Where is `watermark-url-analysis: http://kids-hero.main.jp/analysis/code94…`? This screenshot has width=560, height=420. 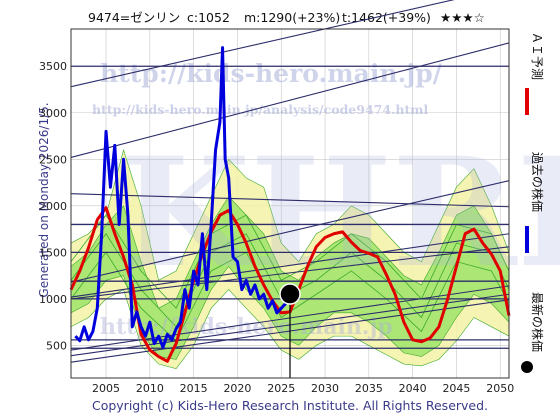
watermark-url-analysis: http://kids-hero.main.jp/analysis/code94… is located at coordinates (260, 109).